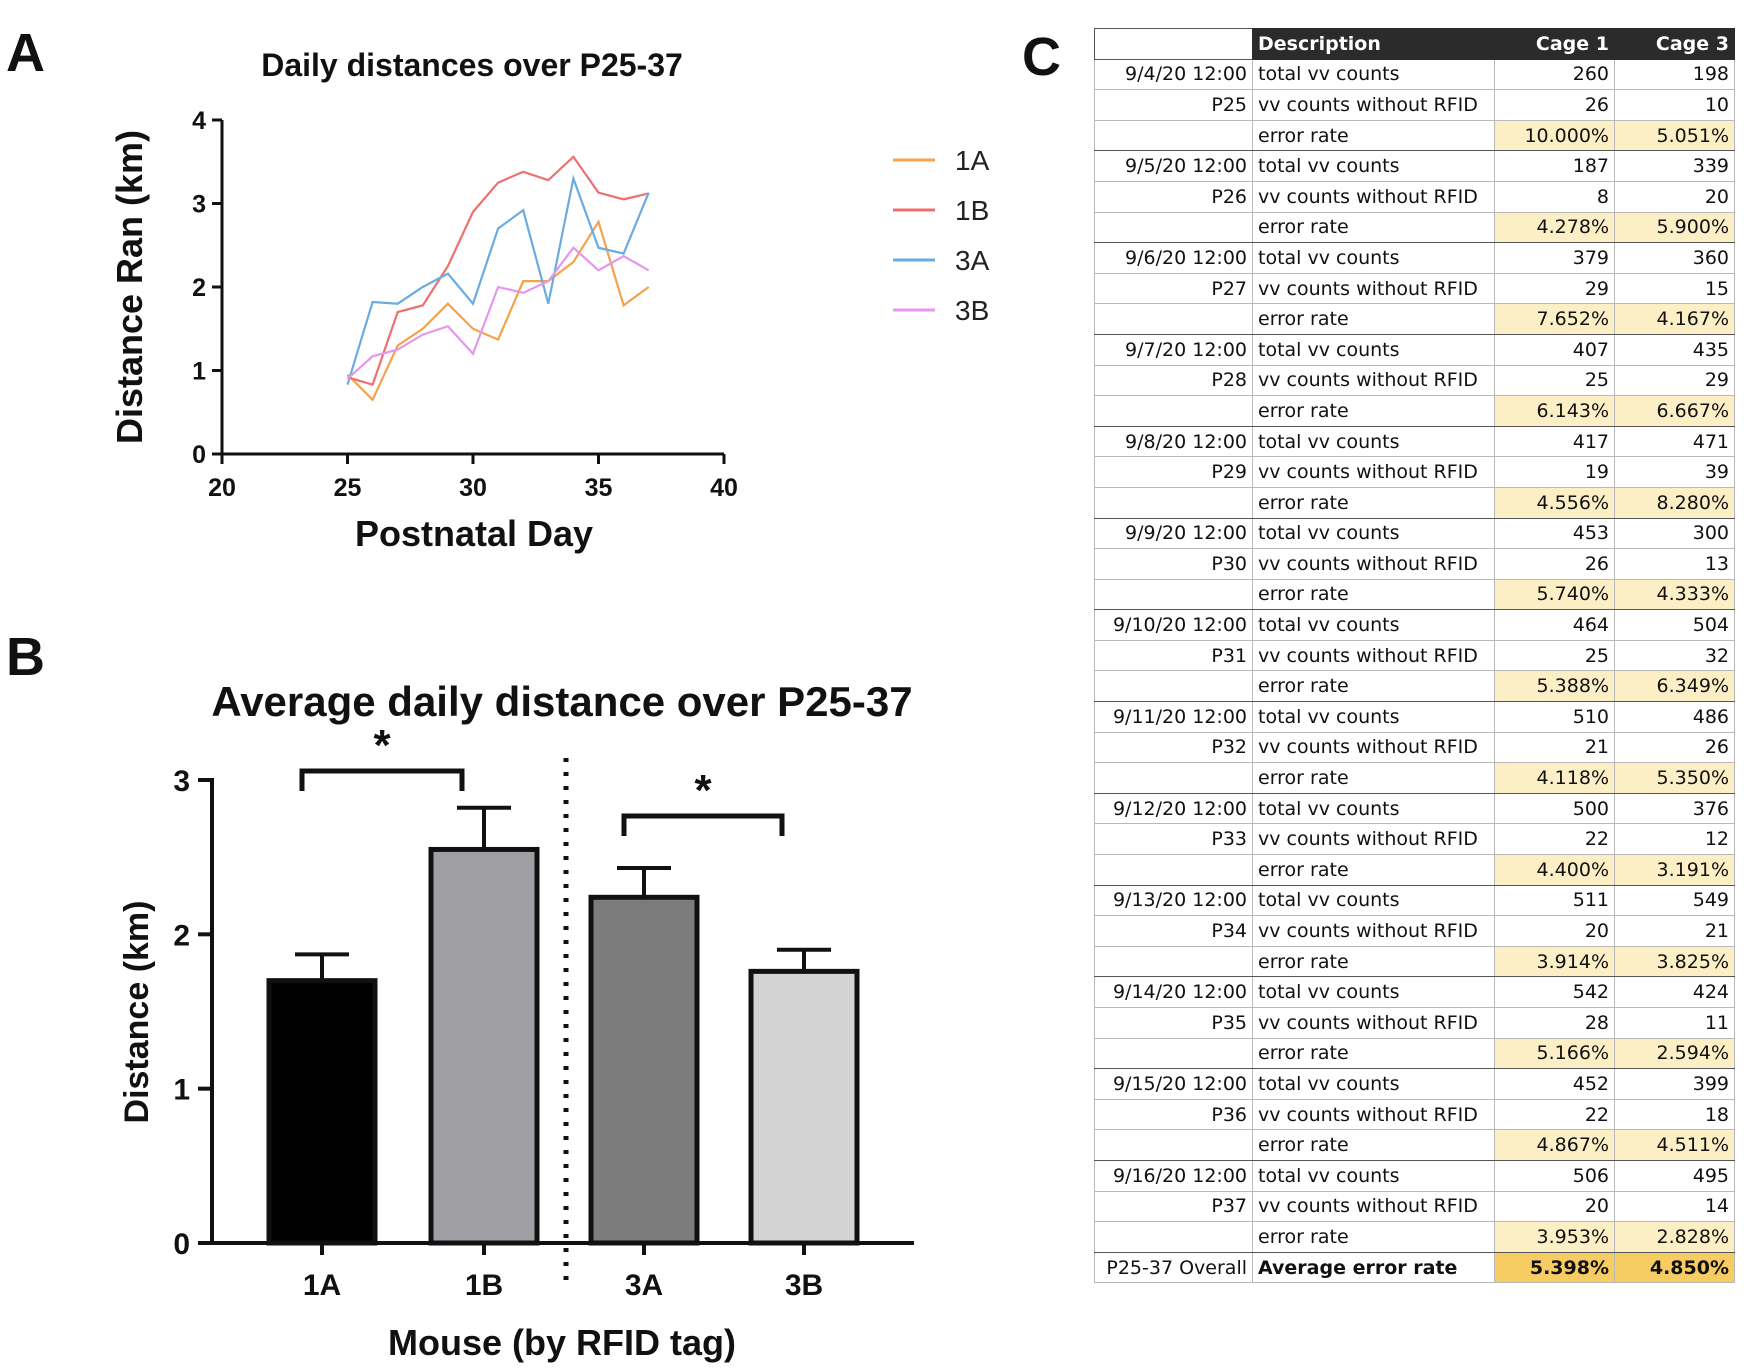 The width and height of the screenshot is (1744, 1368). What do you see at coordinates (25, 53) in the screenshot?
I see `panel-label-a: A` at bounding box center [25, 53].